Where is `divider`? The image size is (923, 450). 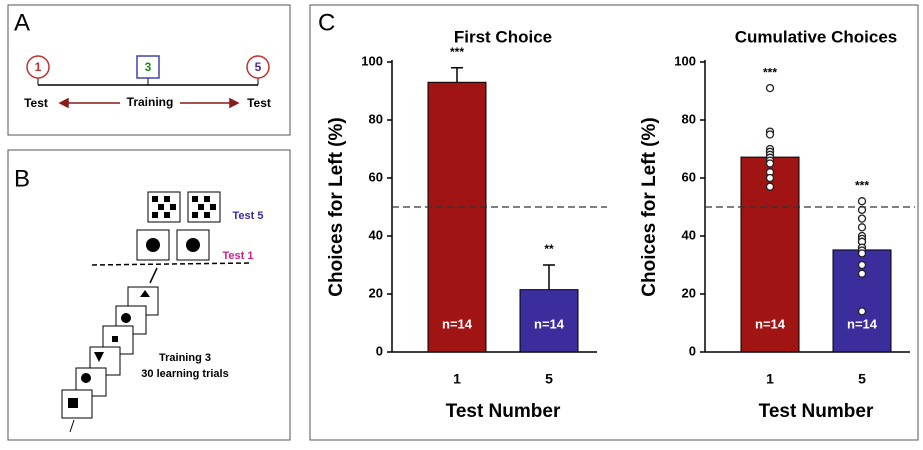
divider is located at coordinates (171, 264).